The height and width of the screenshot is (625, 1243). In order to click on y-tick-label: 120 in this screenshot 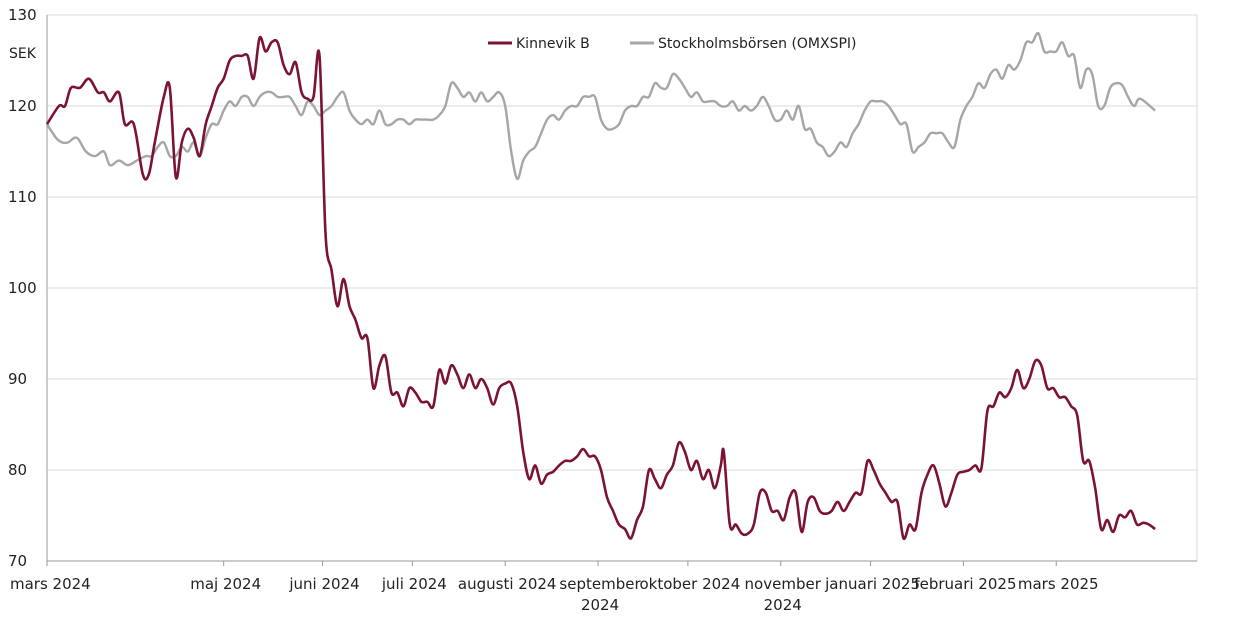, I will do `click(22, 106)`.